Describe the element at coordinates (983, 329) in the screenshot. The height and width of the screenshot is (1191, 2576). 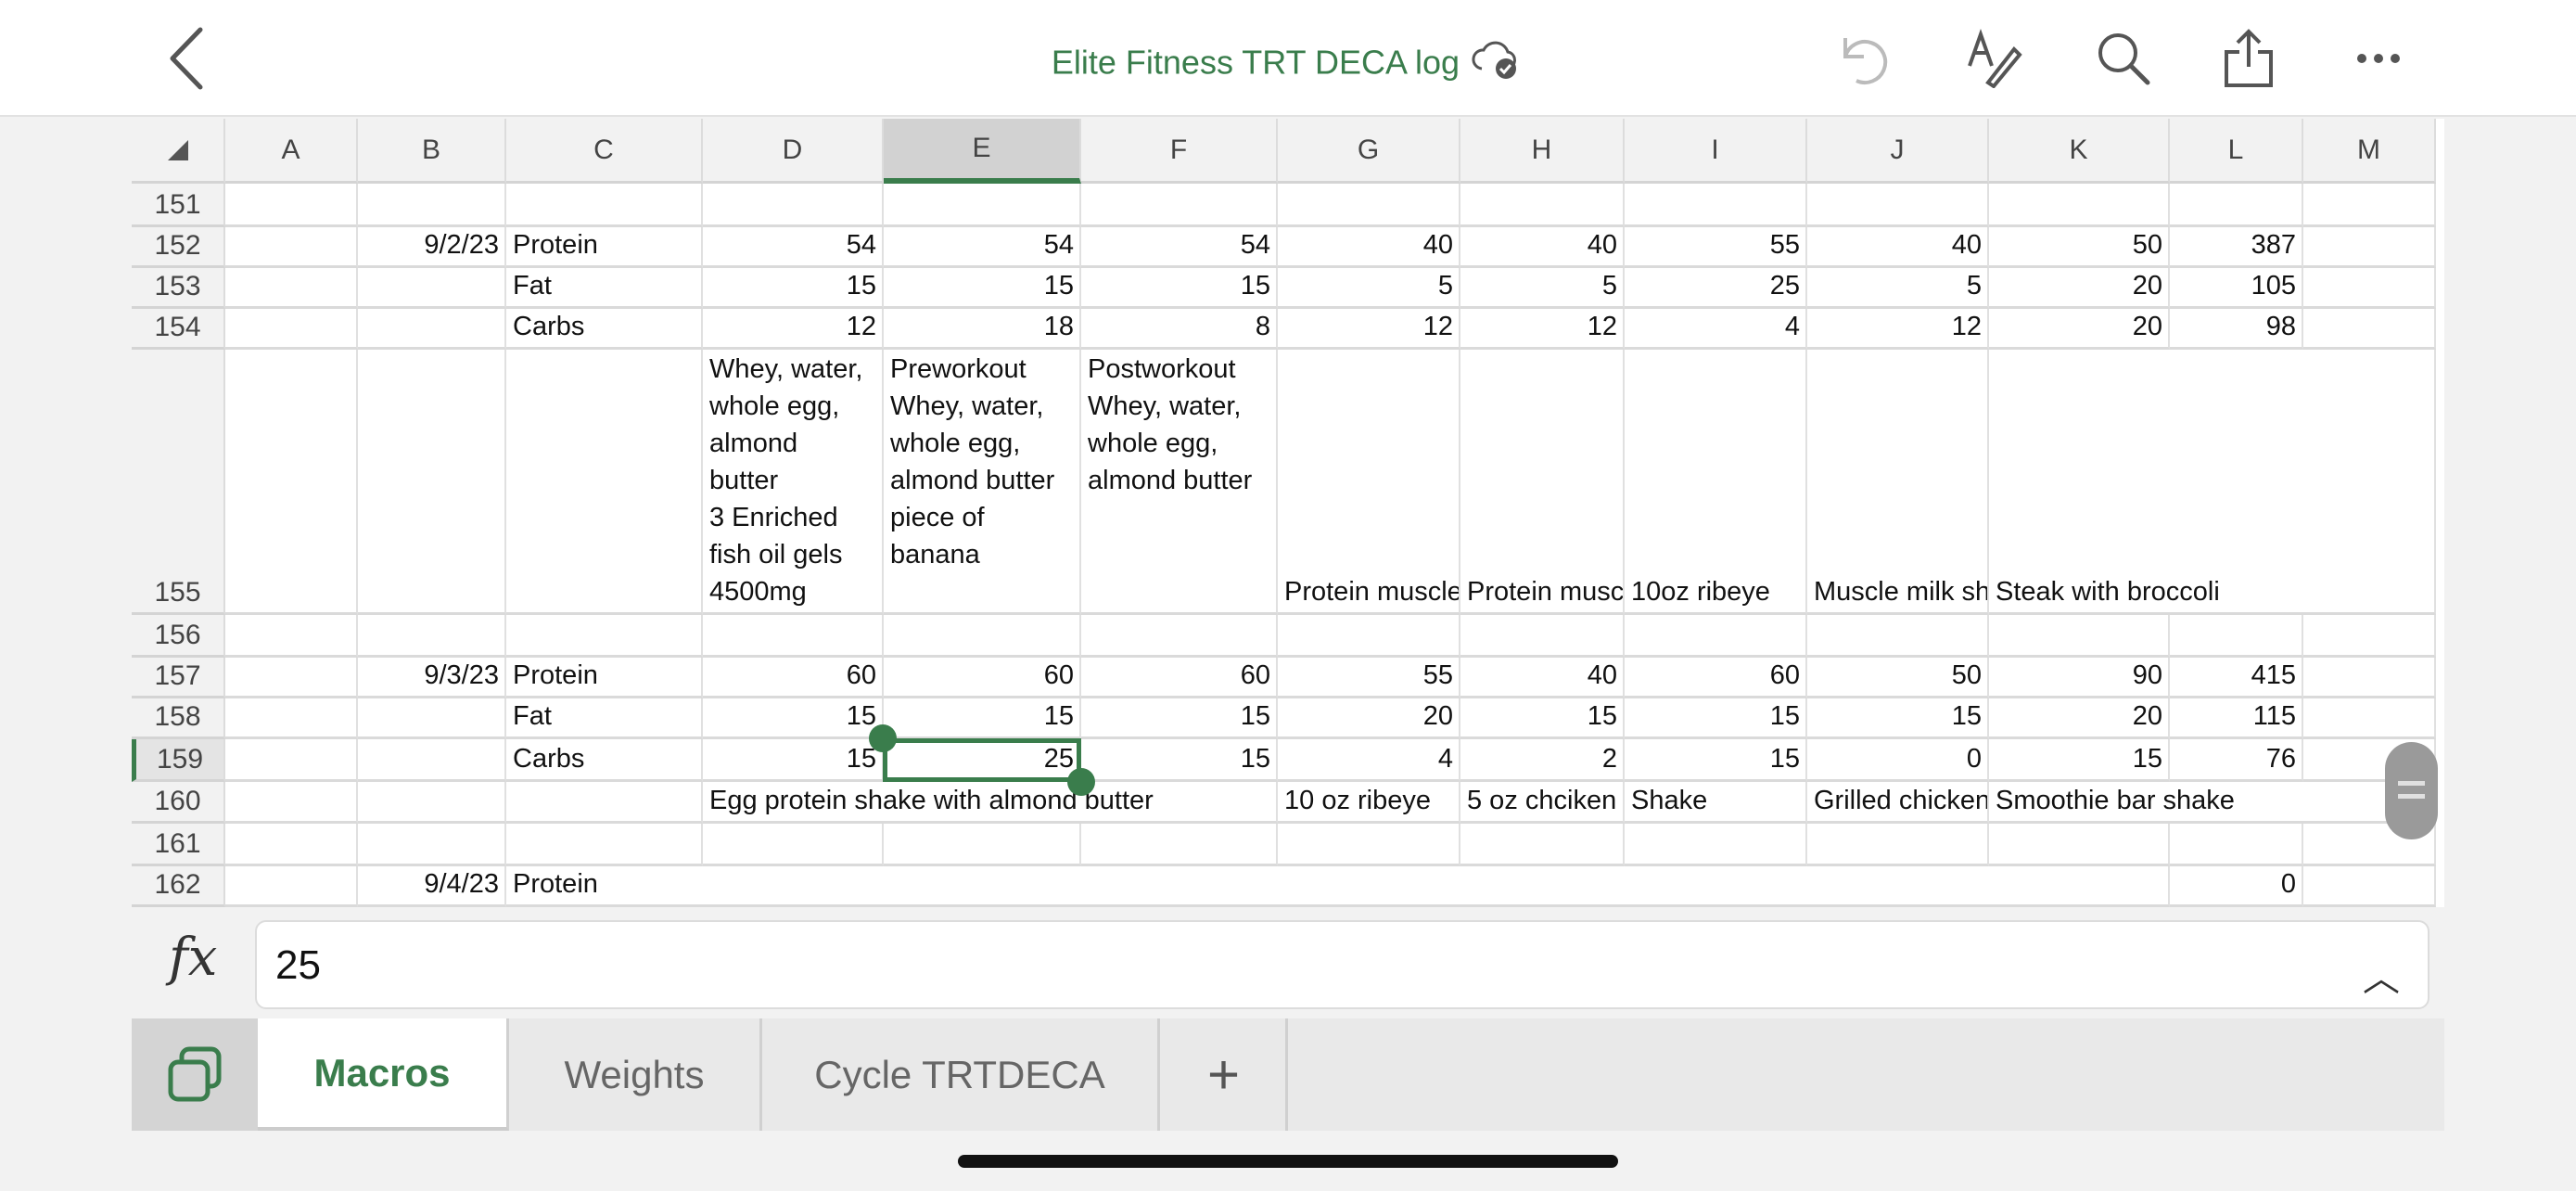
I see `cell-e154: 18` at that location.